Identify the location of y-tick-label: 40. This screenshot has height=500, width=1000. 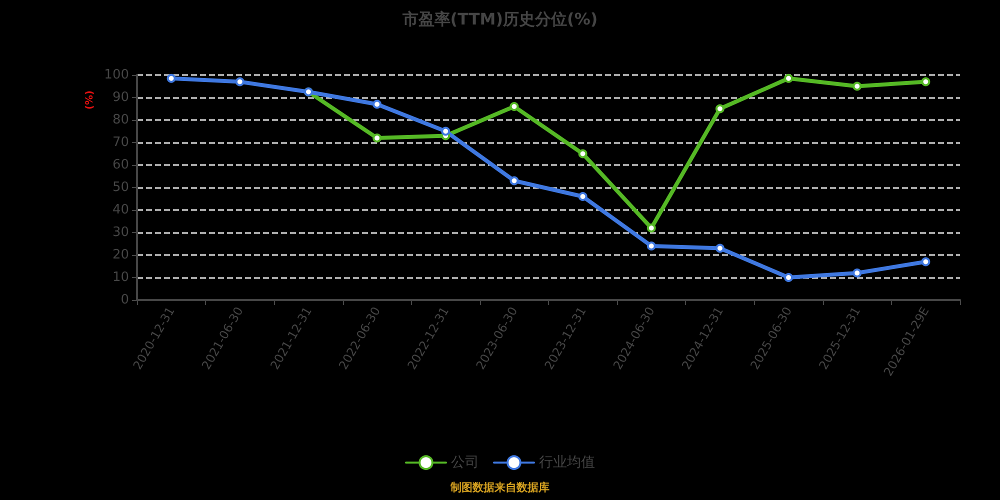
(120, 210).